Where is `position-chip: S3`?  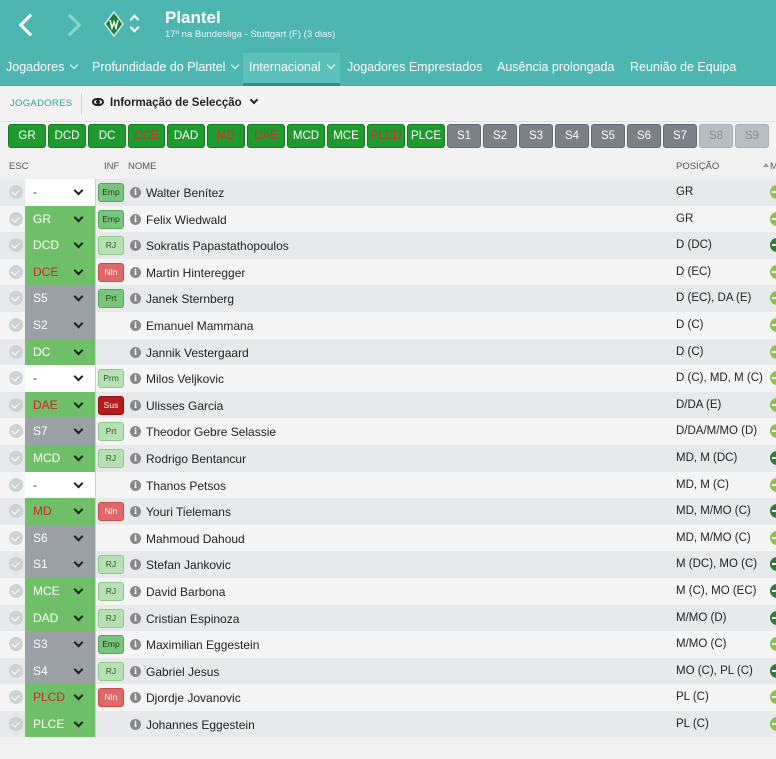
position-chip: S3 is located at coordinates (536, 136).